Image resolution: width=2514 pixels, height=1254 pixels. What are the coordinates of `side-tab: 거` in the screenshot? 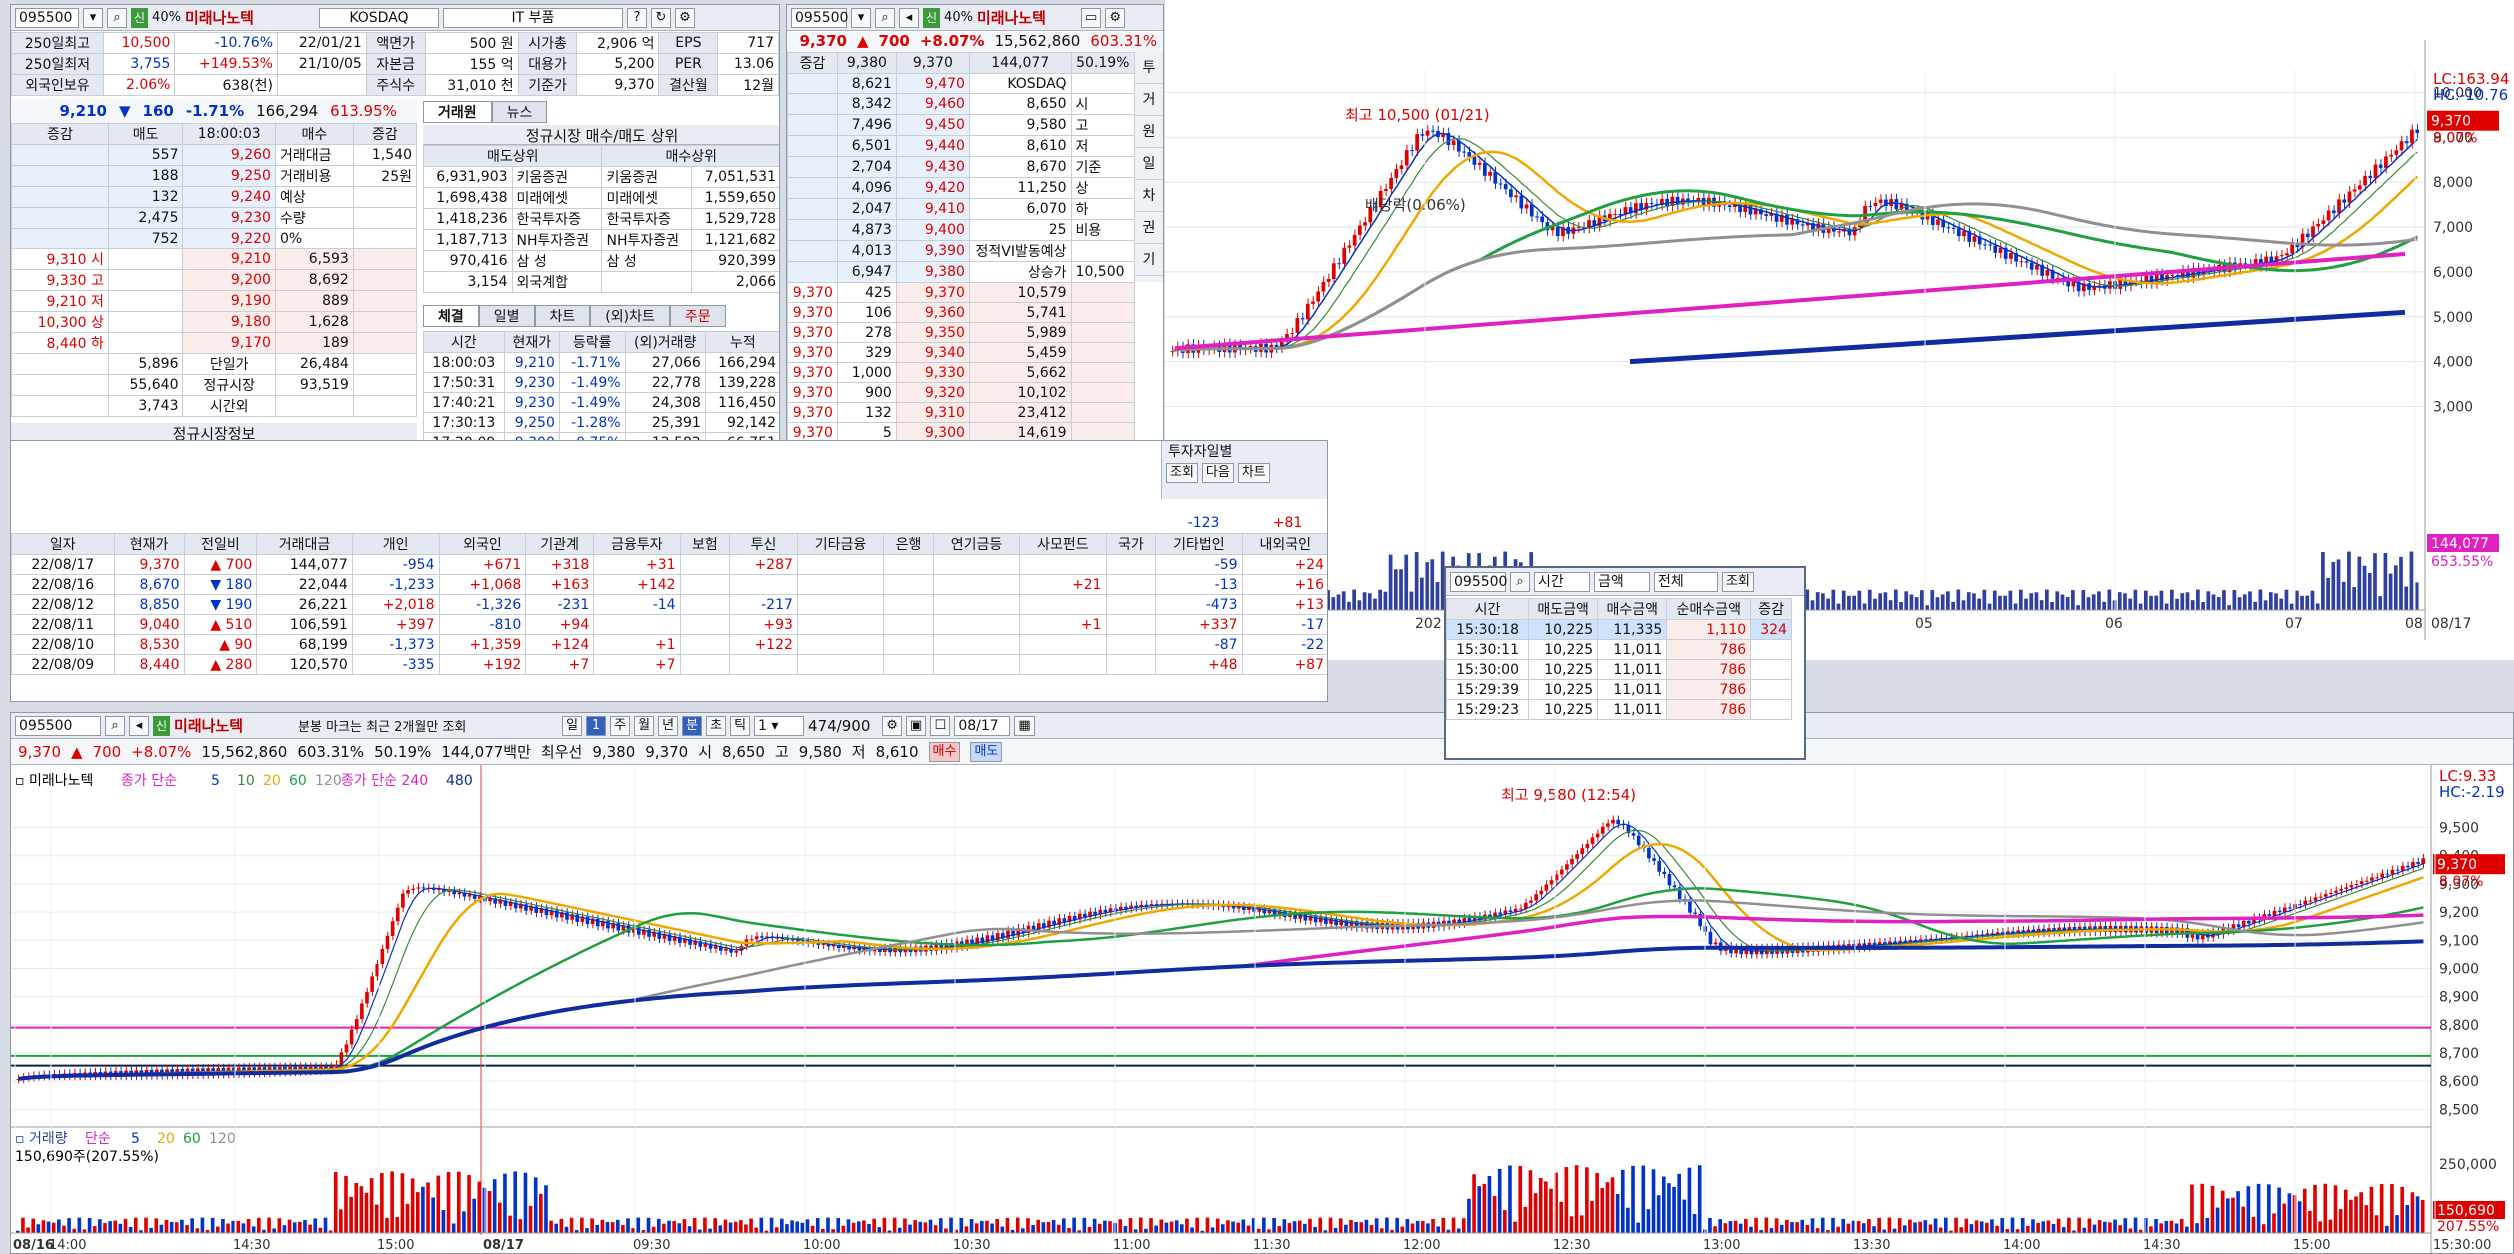 It's located at (1149, 100).